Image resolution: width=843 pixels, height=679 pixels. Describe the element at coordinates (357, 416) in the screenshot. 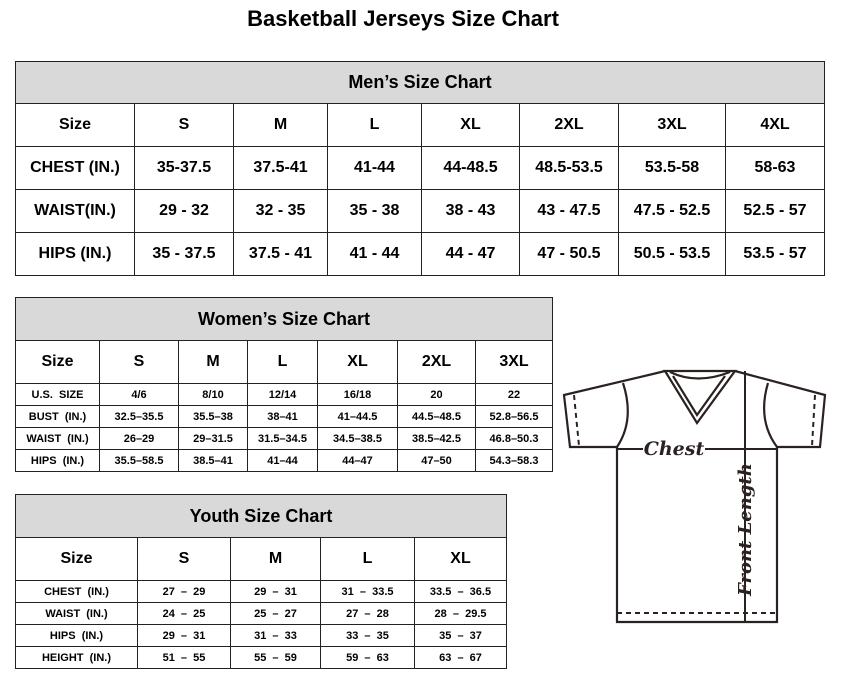

I see `table-cell: 41–44.5` at that location.